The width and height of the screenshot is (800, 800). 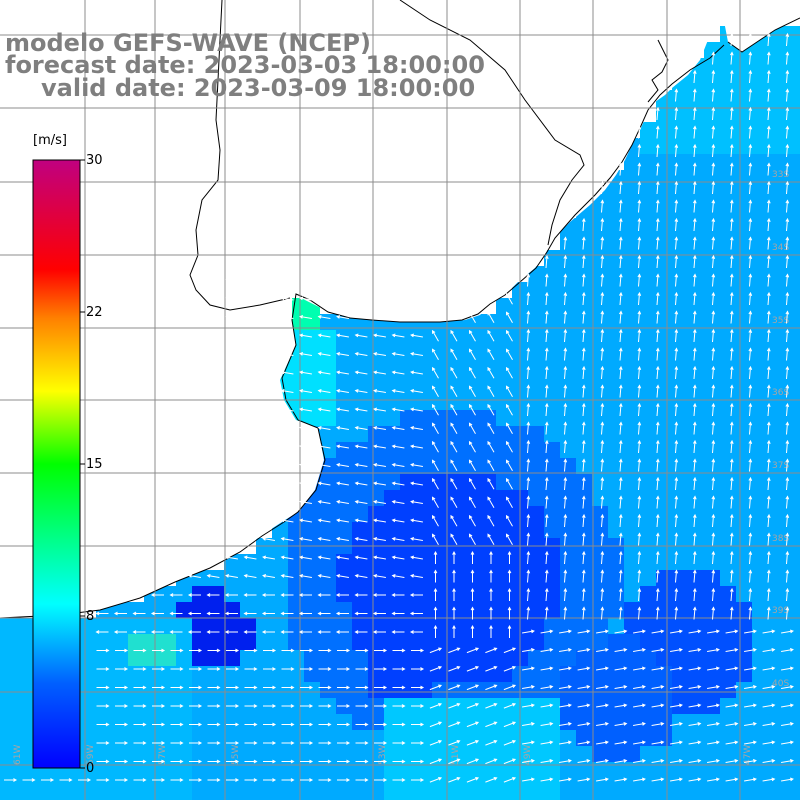 What do you see at coordinates (780, 466) in the screenshot?
I see `latitude-label: 37S` at bounding box center [780, 466].